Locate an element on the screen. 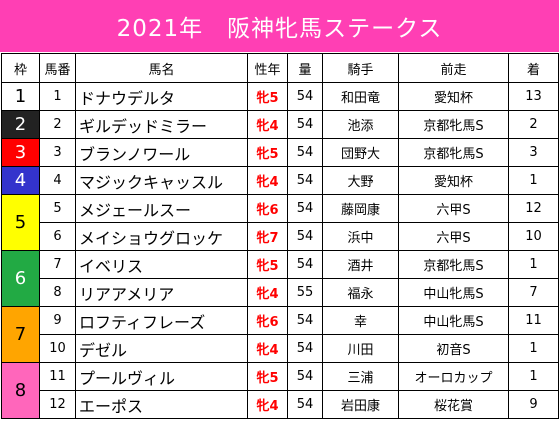  jockey-cell: 団野大 is located at coordinates (360, 152).